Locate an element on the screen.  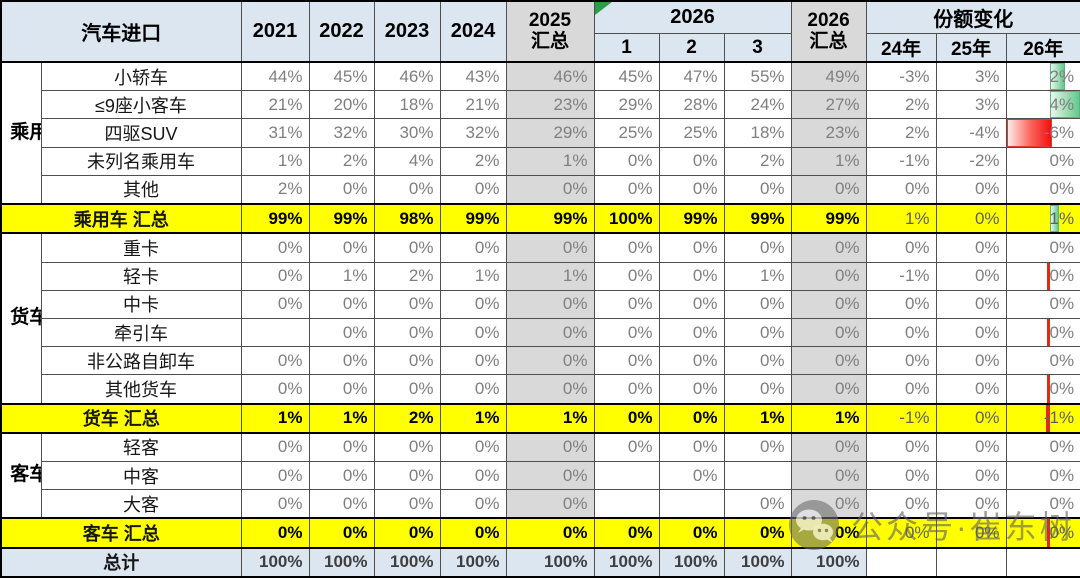
row-label: 中卡 is located at coordinates (141, 304).